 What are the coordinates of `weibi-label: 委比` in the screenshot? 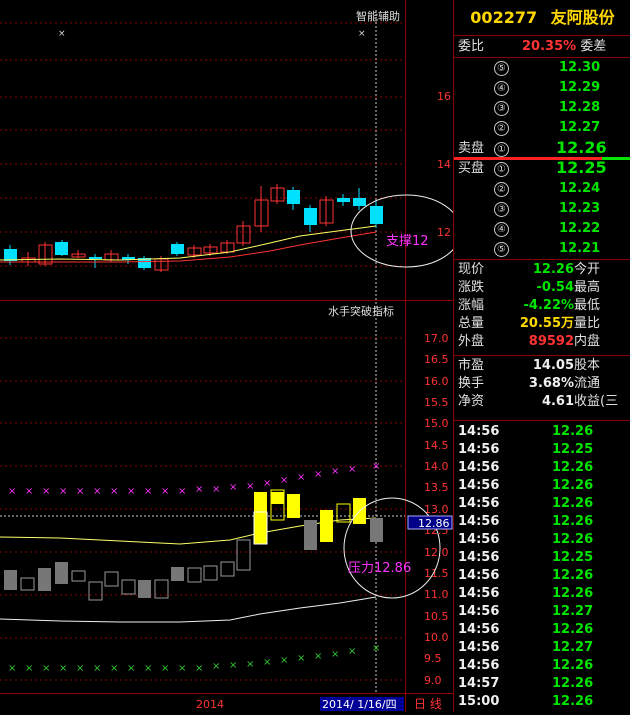 It's located at (471, 46).